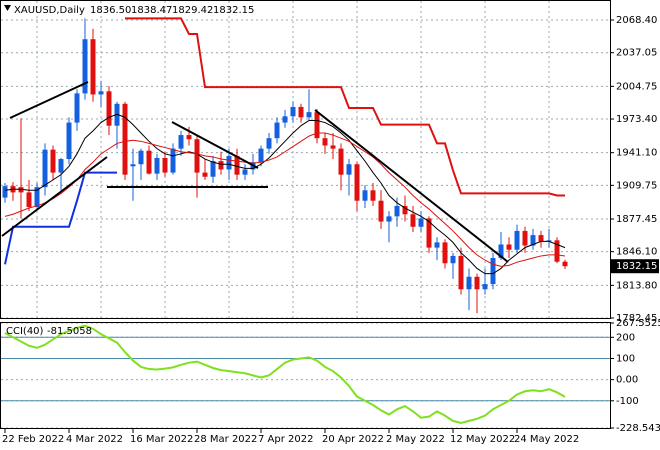  Describe the element at coordinates (285, 439) in the screenshot. I see `x-tick-label: 7 Apr 2022` at that location.